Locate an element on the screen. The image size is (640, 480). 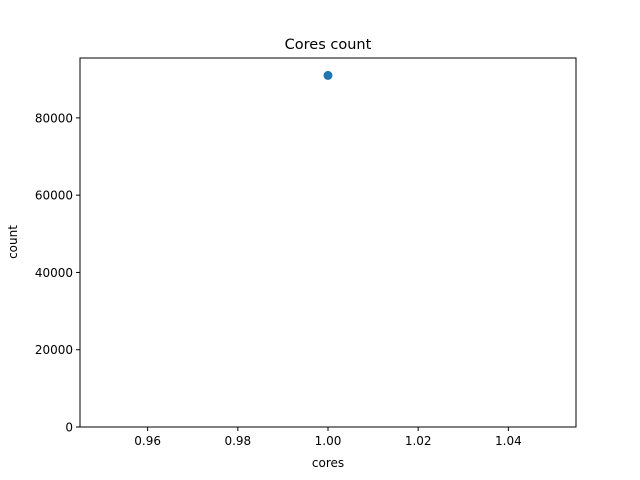
y-tick-label: 20000 is located at coordinates (54, 350).